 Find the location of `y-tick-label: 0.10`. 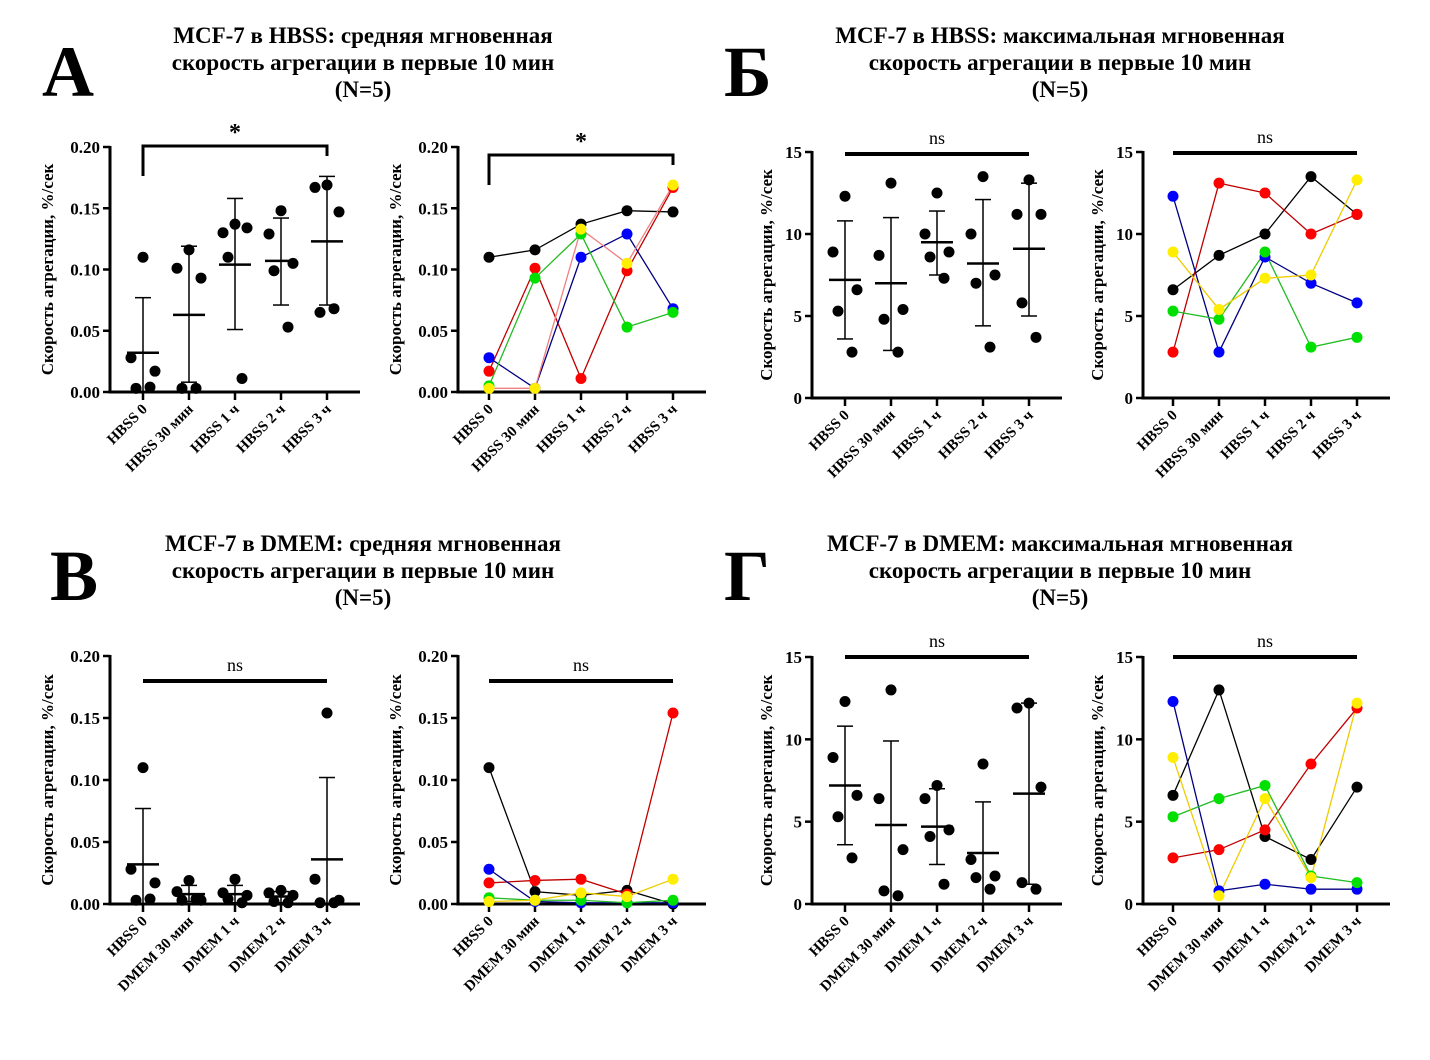

y-tick-label: 0.10 is located at coordinates (85, 270).